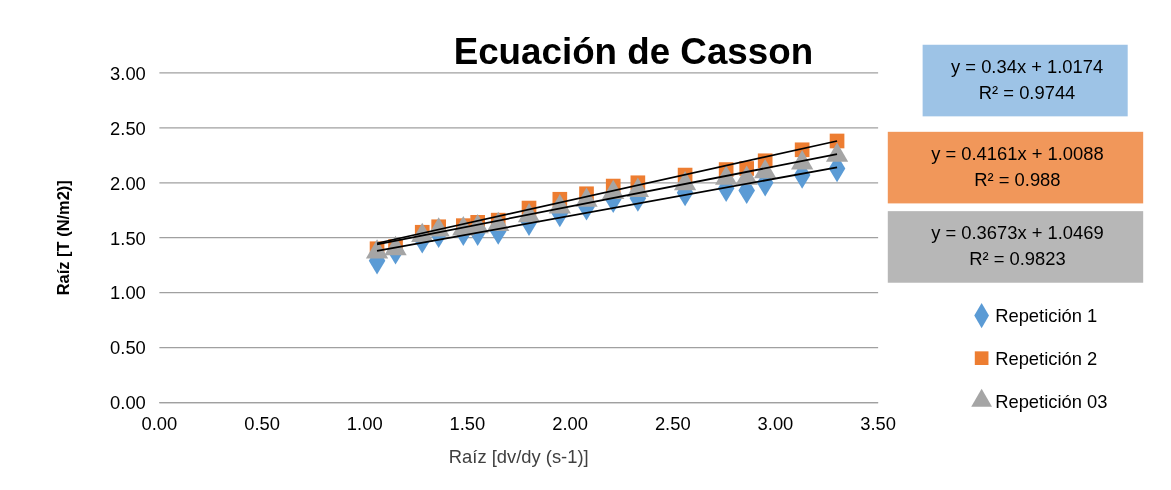 The height and width of the screenshot is (490, 1171). Describe the element at coordinates (1017, 246) in the screenshot. I see `text: y = 0.3673x + 1.0469 R² = 0.9823` at that location.